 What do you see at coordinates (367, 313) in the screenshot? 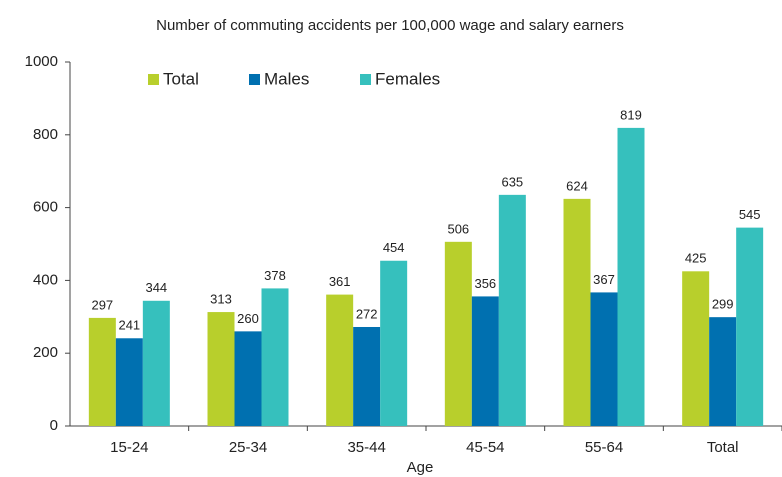
I see `value-label: 272` at bounding box center [367, 313].